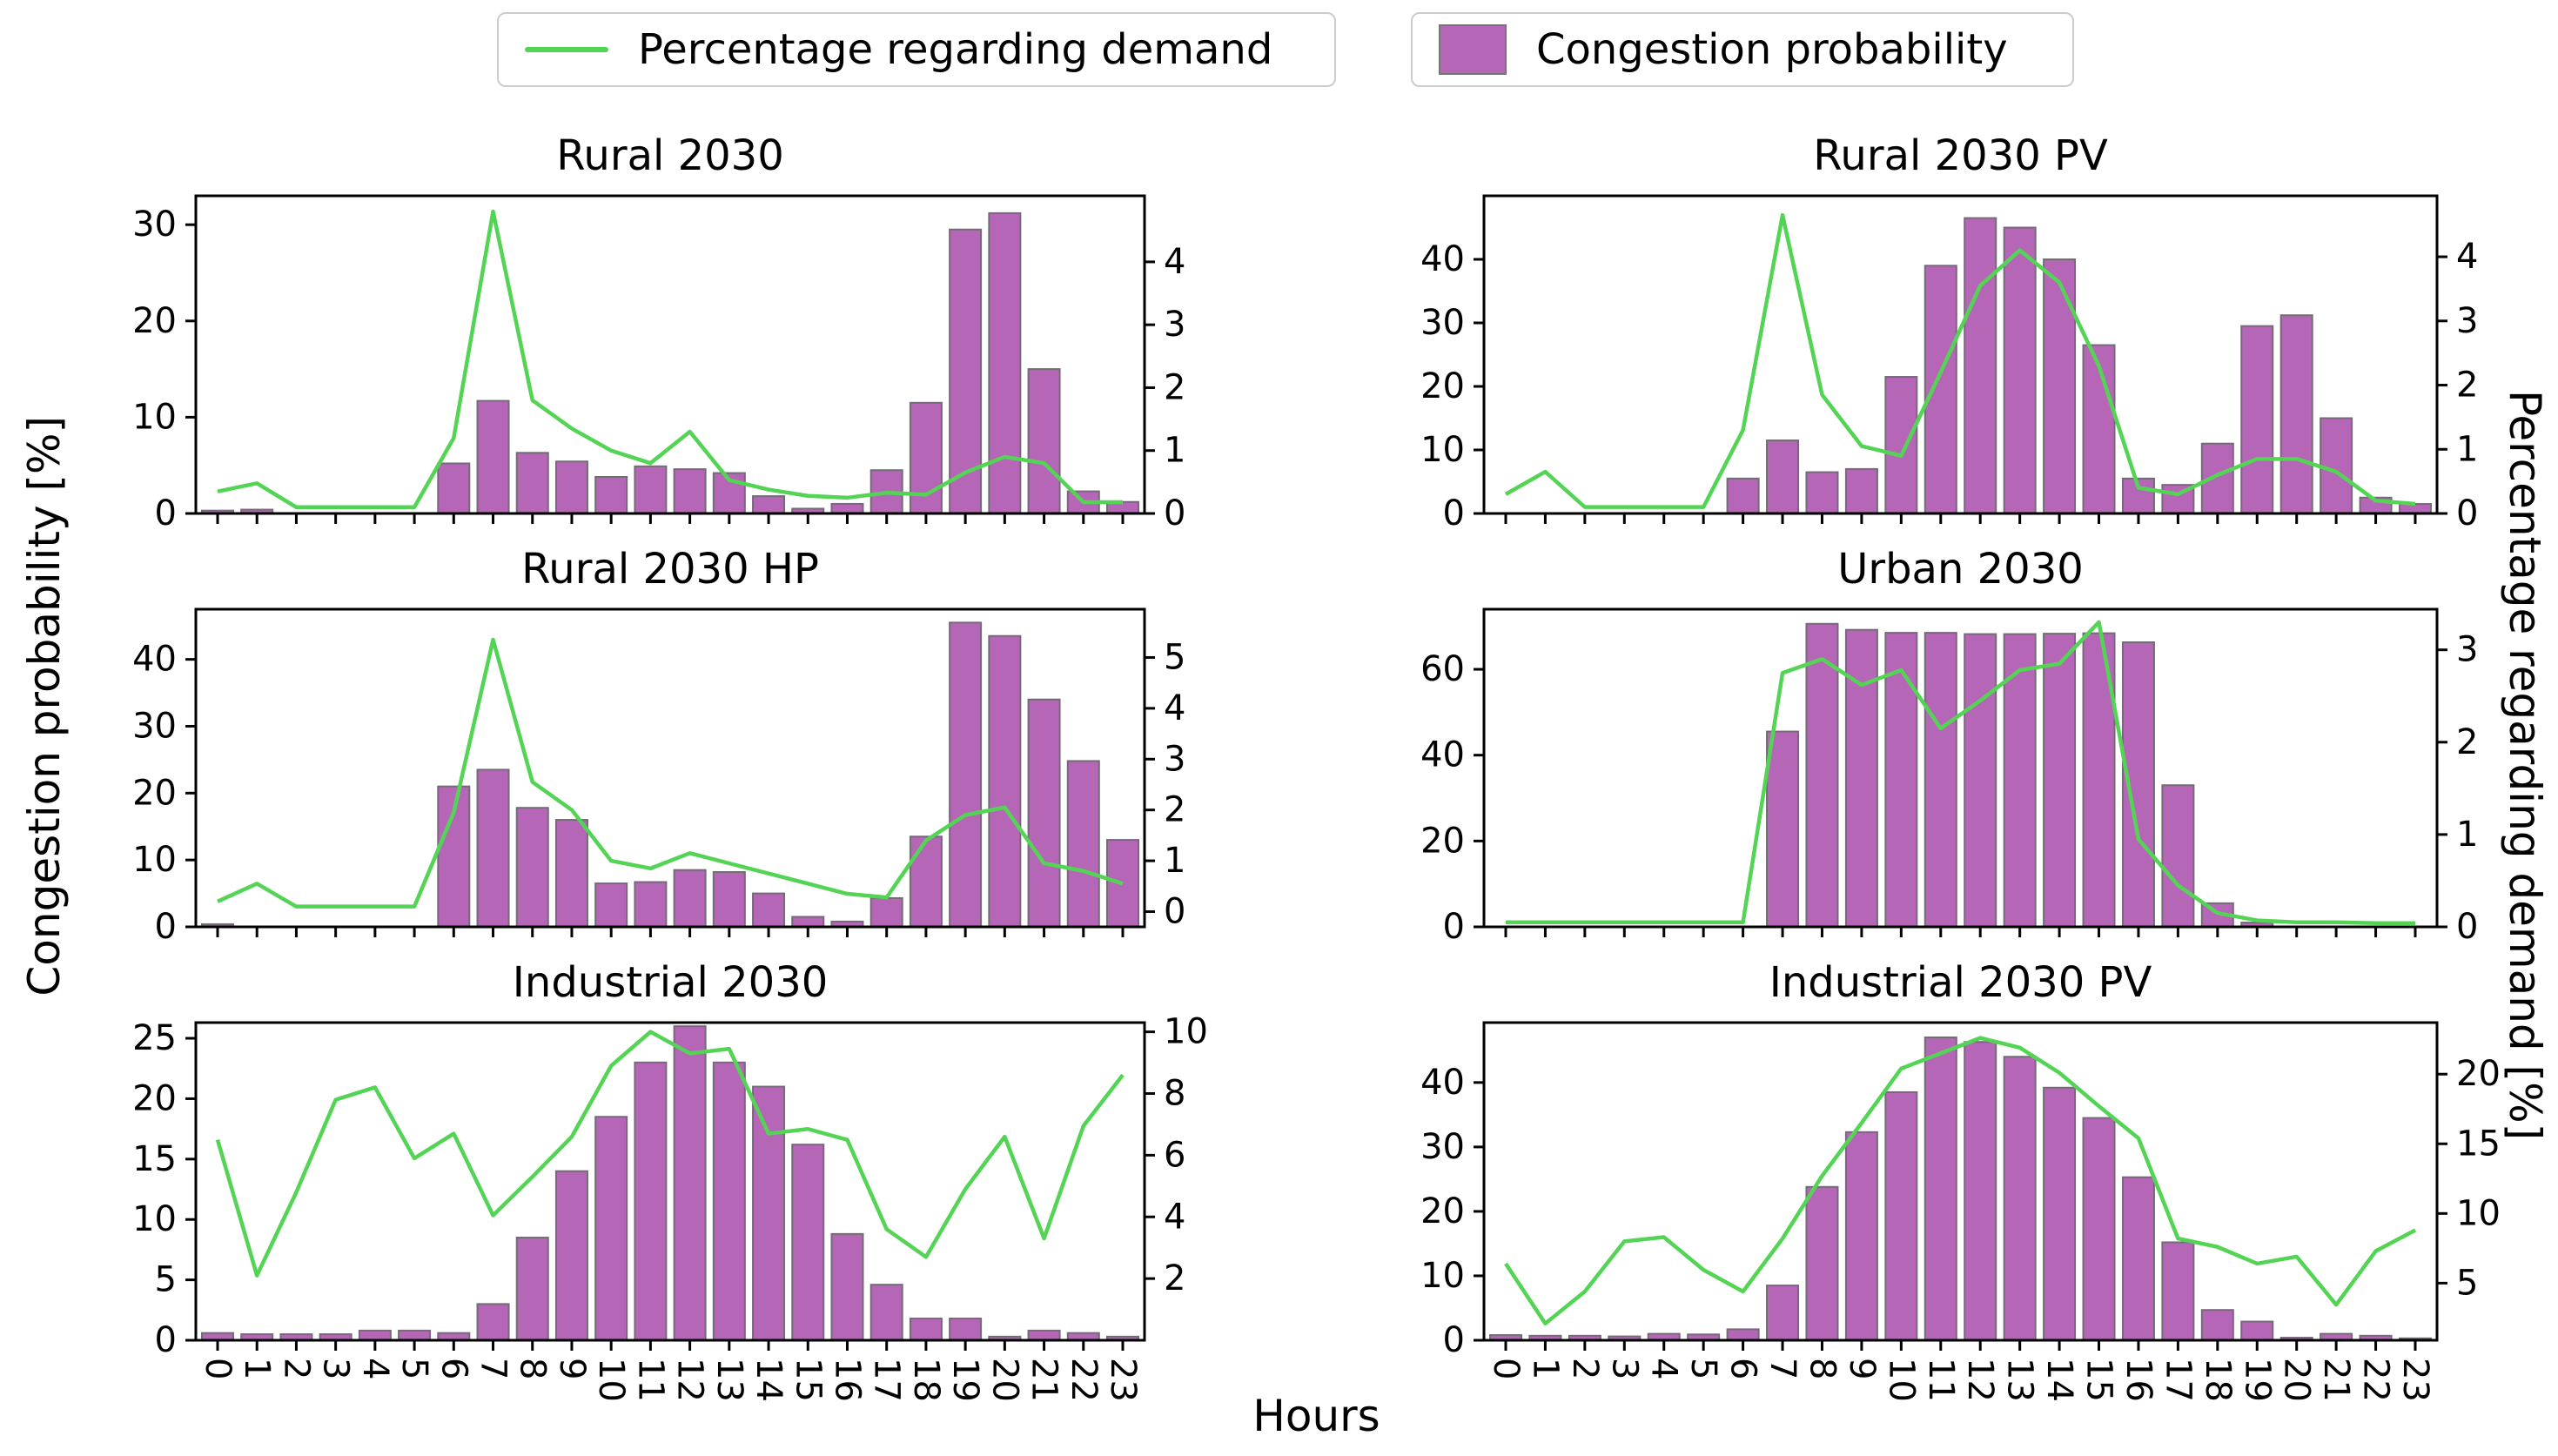  Describe the element at coordinates (533, 1368) in the screenshot. I see `x-tick-label: 8` at that location.